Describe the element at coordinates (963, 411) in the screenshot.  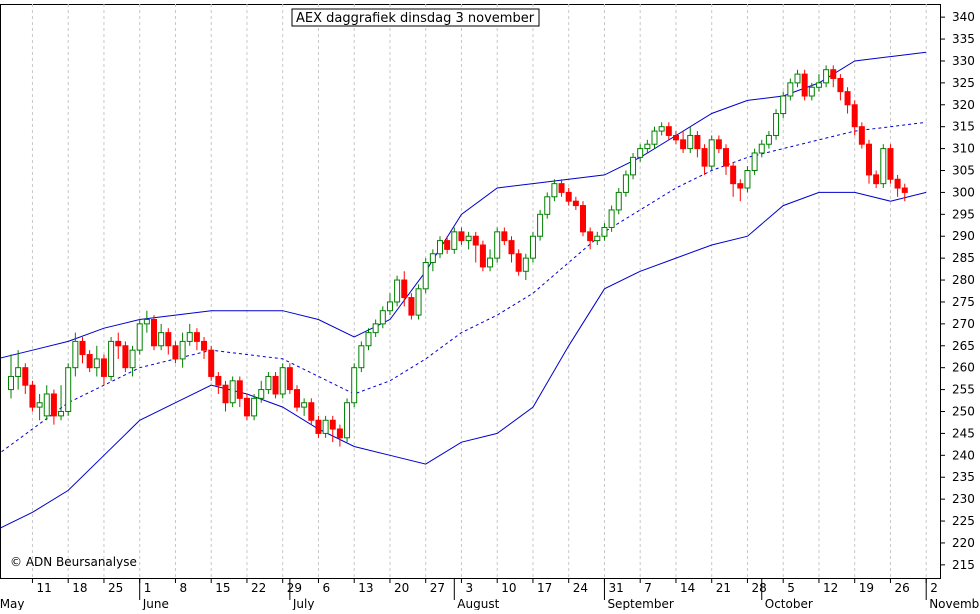
I see `y-tick-label: 250` at that location.